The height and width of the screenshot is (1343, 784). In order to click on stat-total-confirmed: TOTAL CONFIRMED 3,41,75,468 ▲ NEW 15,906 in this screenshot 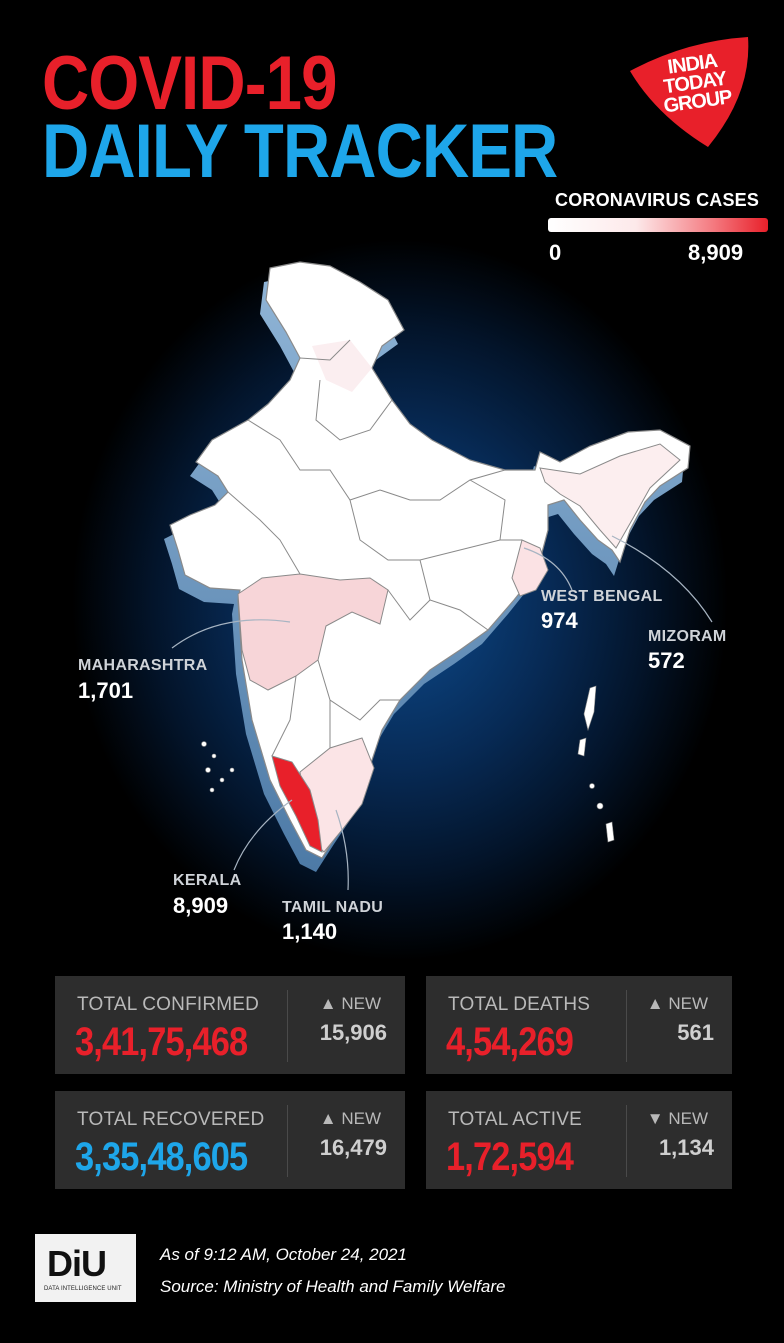, I will do `click(230, 1025)`.